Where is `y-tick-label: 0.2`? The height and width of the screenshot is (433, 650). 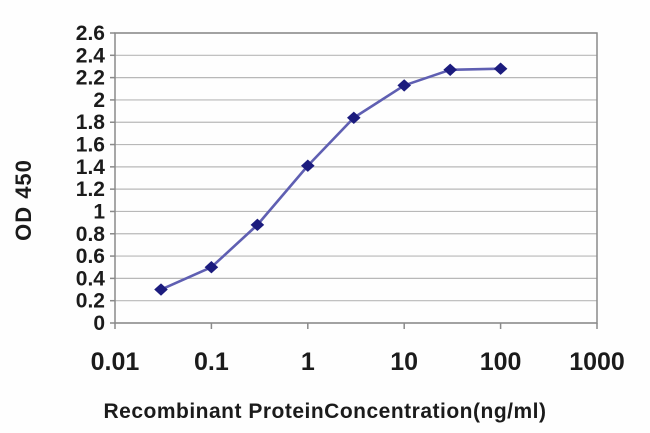
y-tick-label: 0.2 is located at coordinates (90, 301).